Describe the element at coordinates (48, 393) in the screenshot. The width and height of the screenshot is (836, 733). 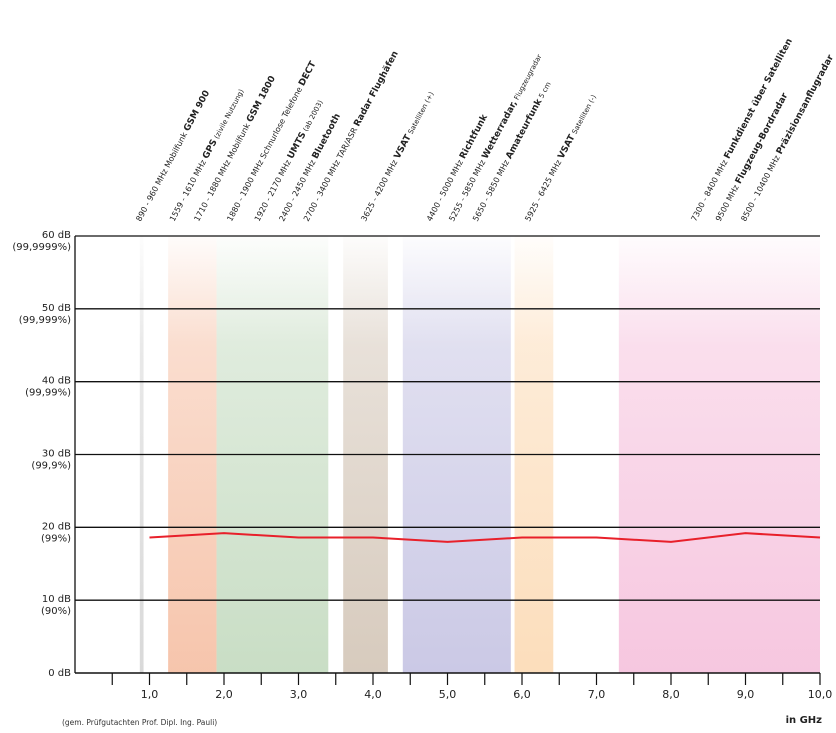
I see `y-tick-sublabel: (99,99%)` at that location.